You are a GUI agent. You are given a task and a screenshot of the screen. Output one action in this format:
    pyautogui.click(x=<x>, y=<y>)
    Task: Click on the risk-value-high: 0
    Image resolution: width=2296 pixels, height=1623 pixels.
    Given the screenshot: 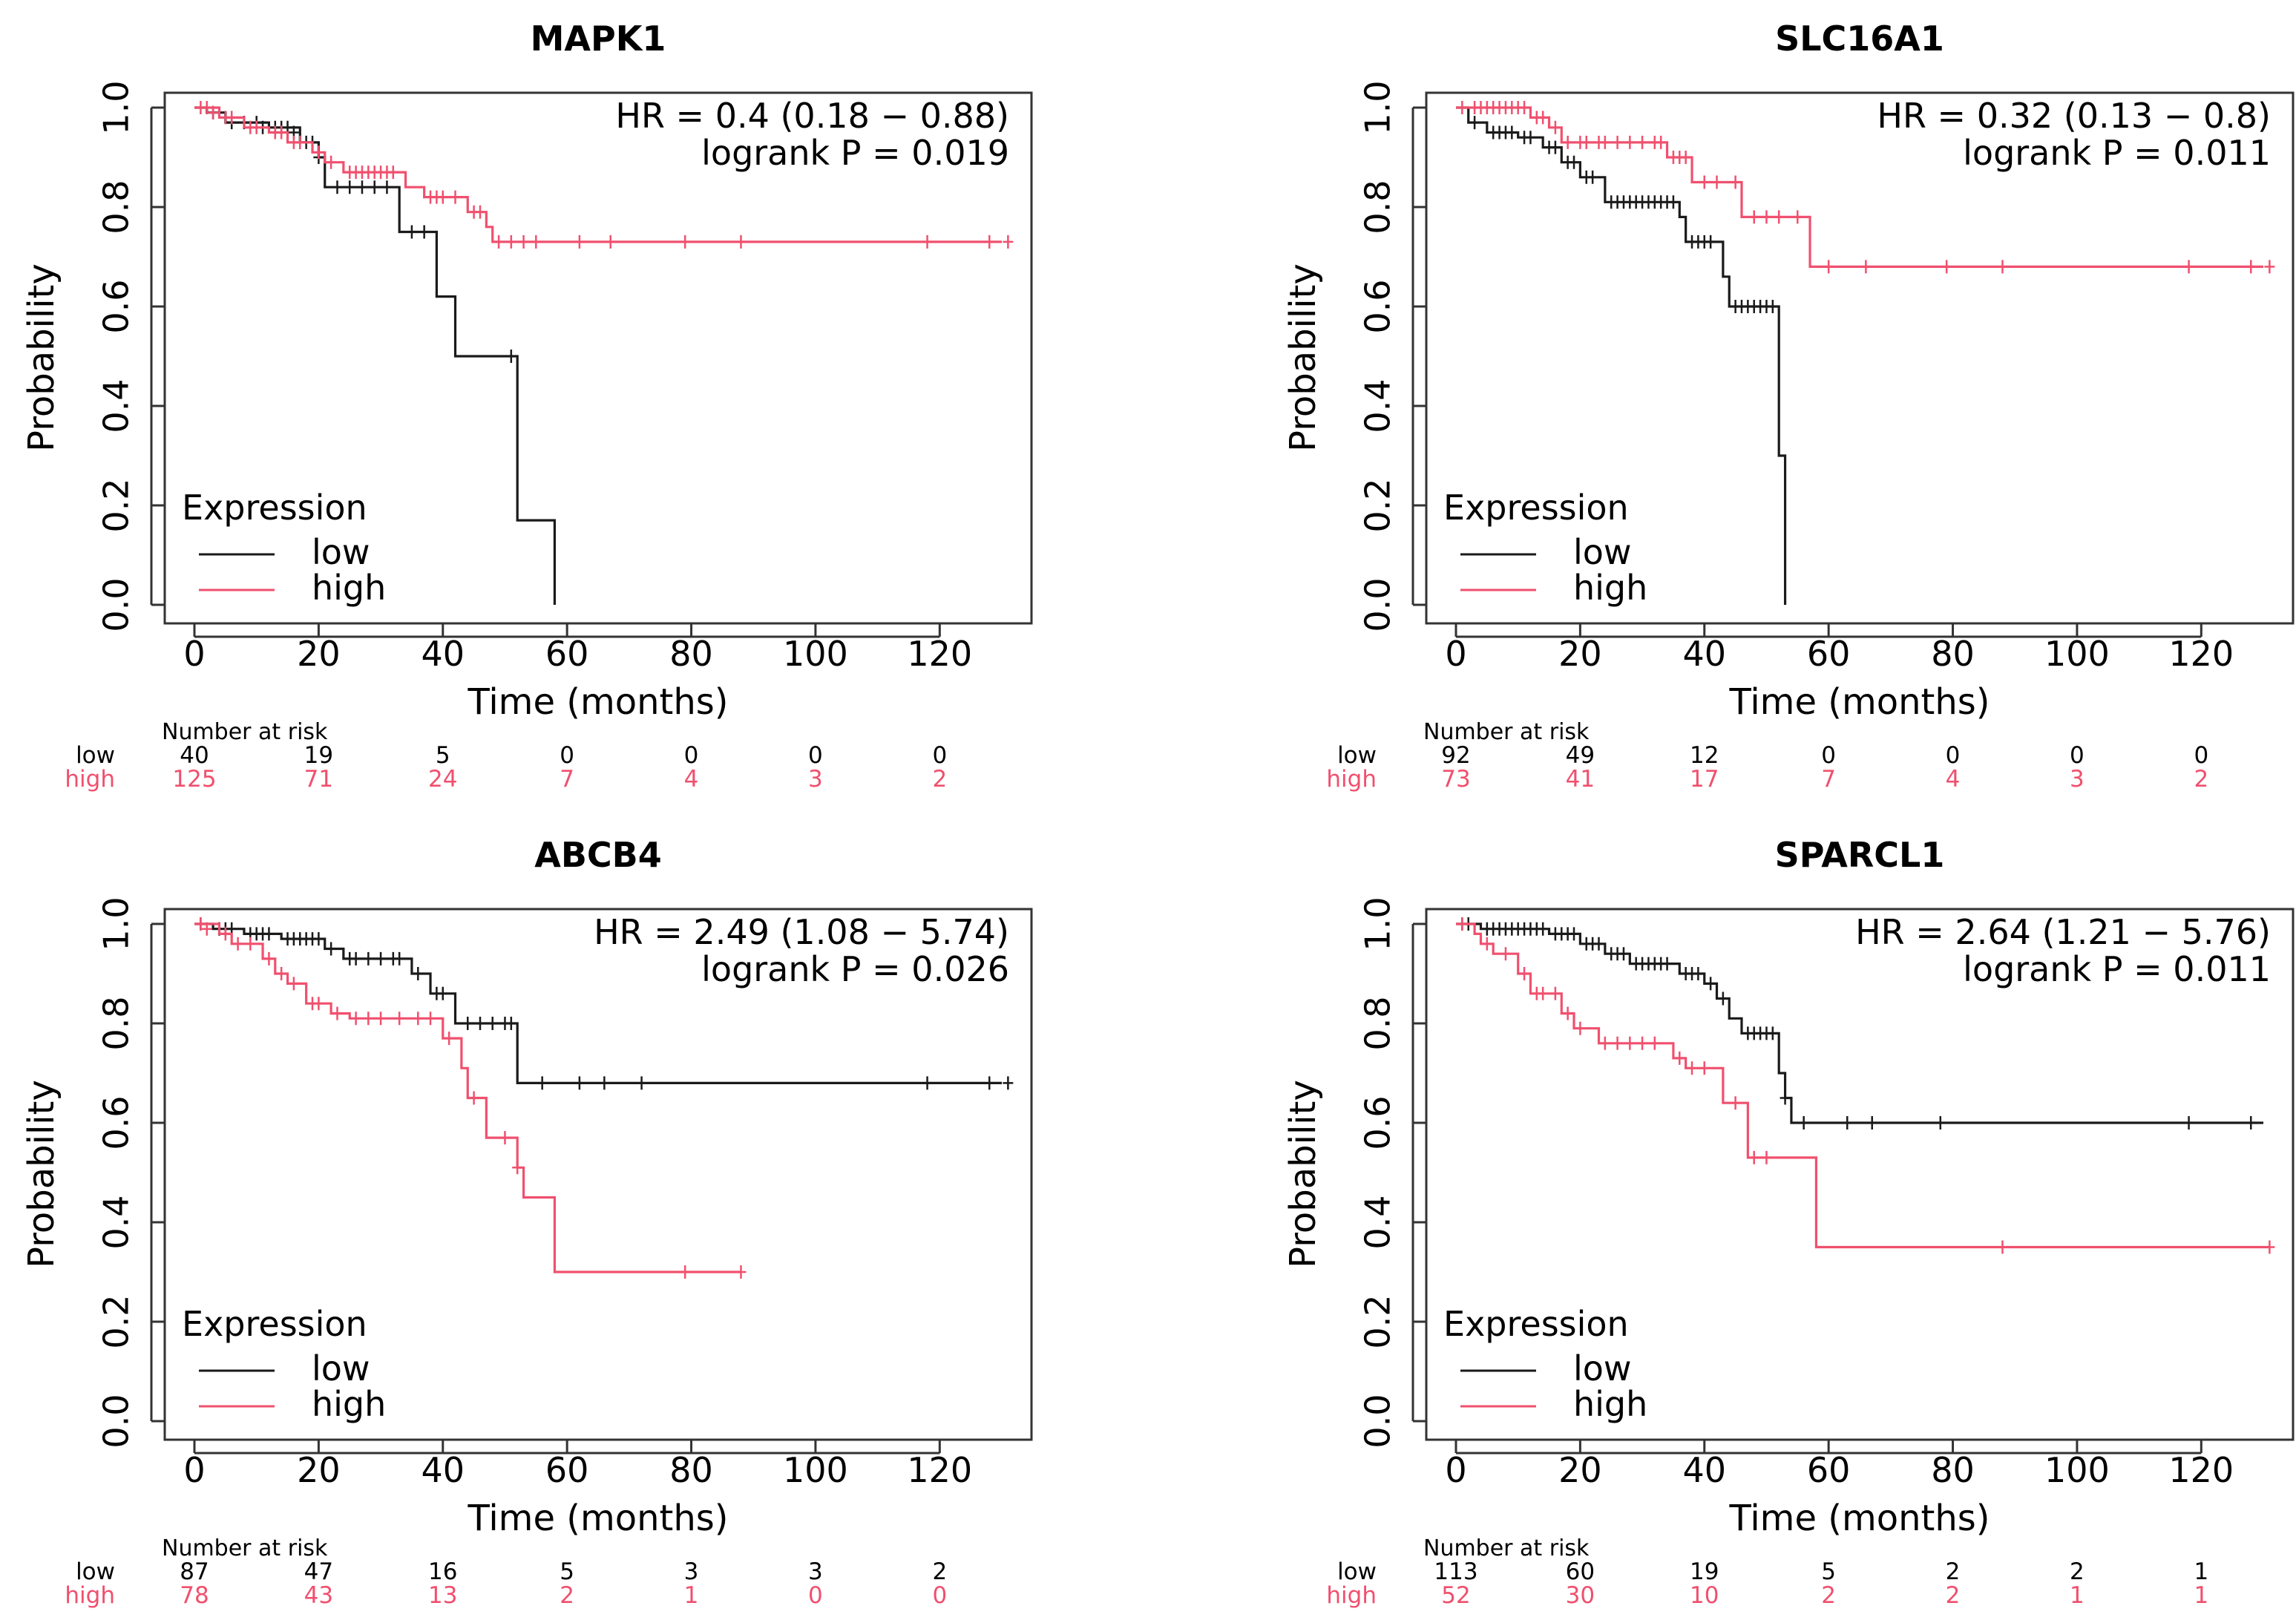 What is the action you would take?
    pyautogui.click(x=816, y=1595)
    